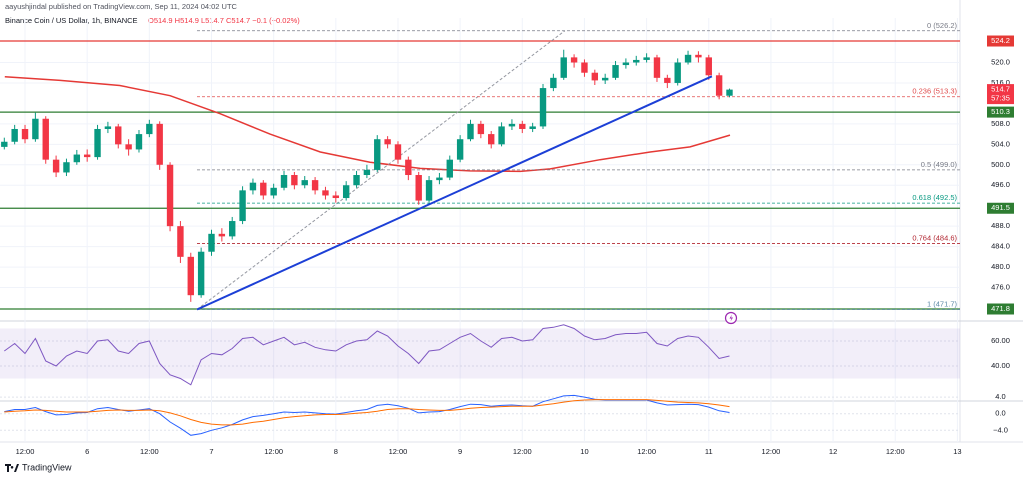 Image resolution: width=1023 pixels, height=478 pixels. What do you see at coordinates (1000, 225) in the screenshot?
I see `y-tick-label: 488.0` at bounding box center [1000, 225].